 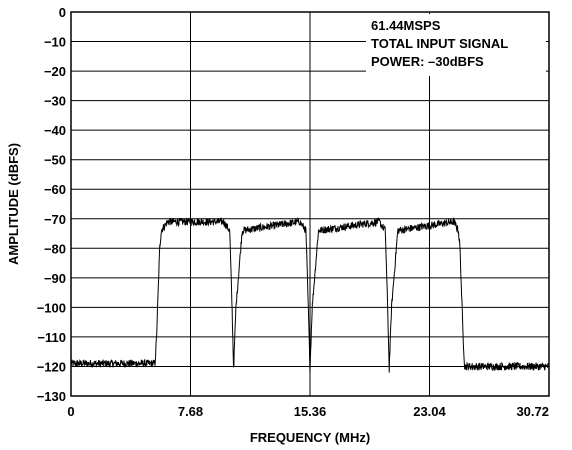 What do you see at coordinates (55, 130) in the screenshot?
I see `y-tick-label: −40` at bounding box center [55, 130].